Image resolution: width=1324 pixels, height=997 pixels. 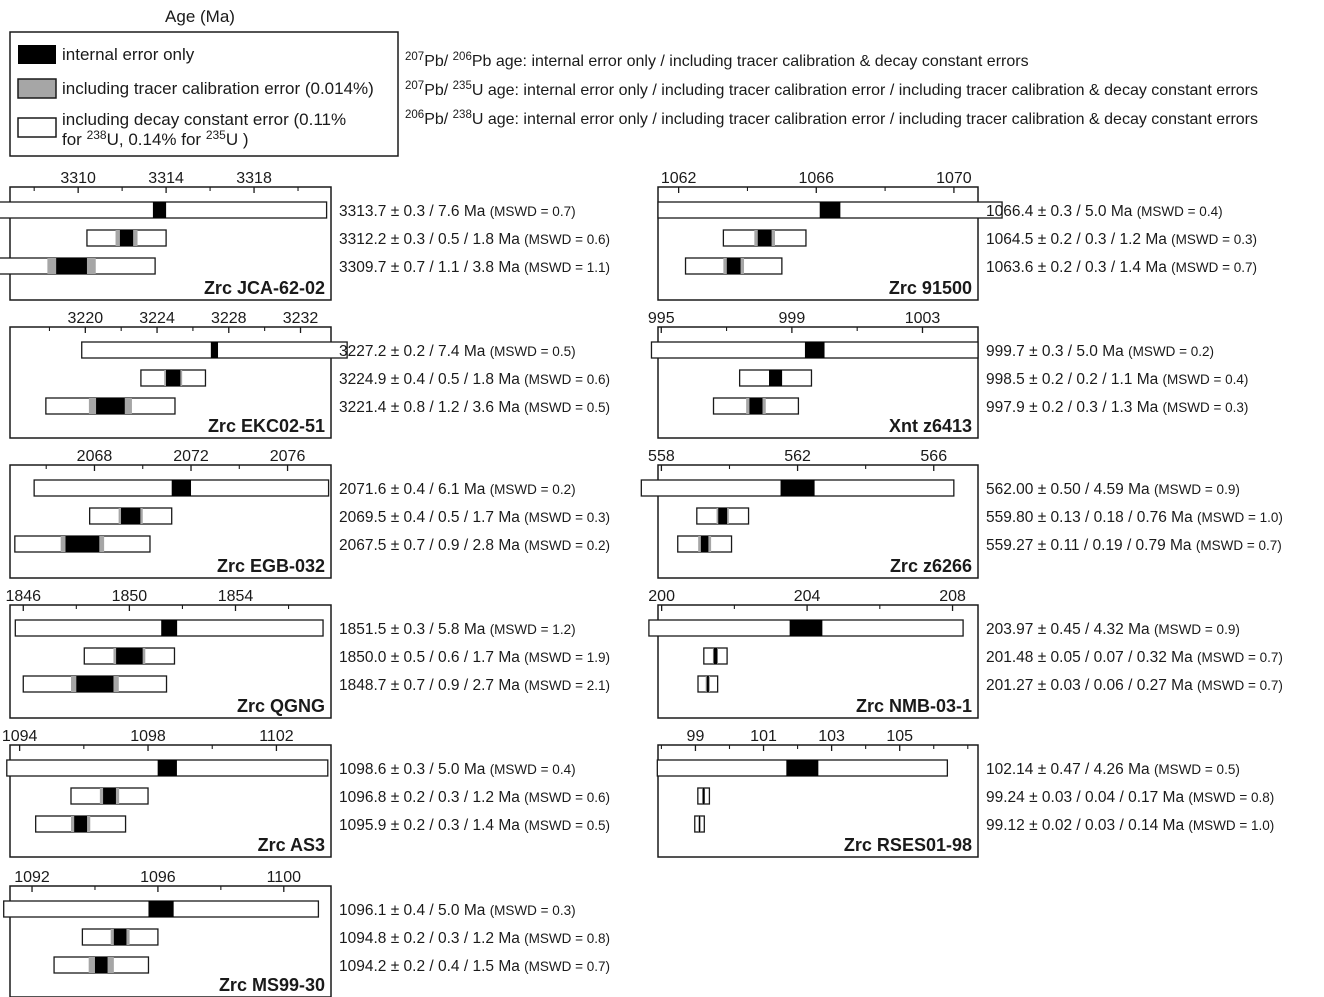 I want to click on tick-label: 2072, so click(x=191, y=456).